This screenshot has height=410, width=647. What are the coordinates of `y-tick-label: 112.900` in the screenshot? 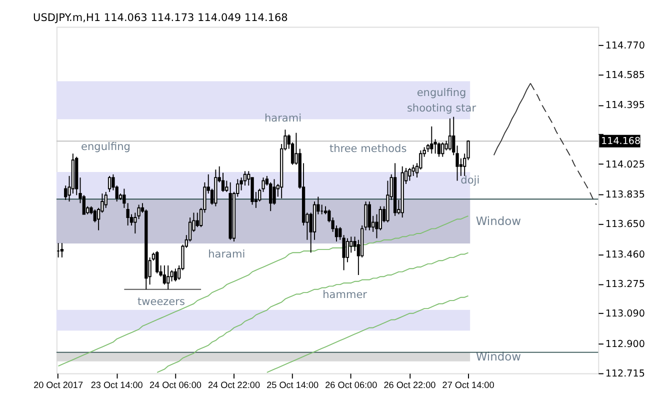 It's located at (625, 344).